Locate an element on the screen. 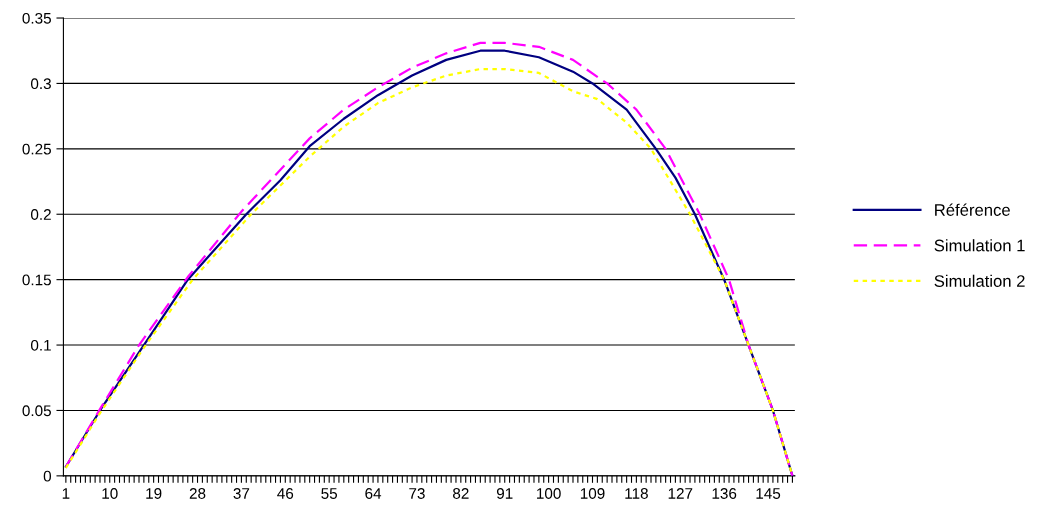 This screenshot has height=515, width=1057. x-tick-label: 91 is located at coordinates (504, 493).